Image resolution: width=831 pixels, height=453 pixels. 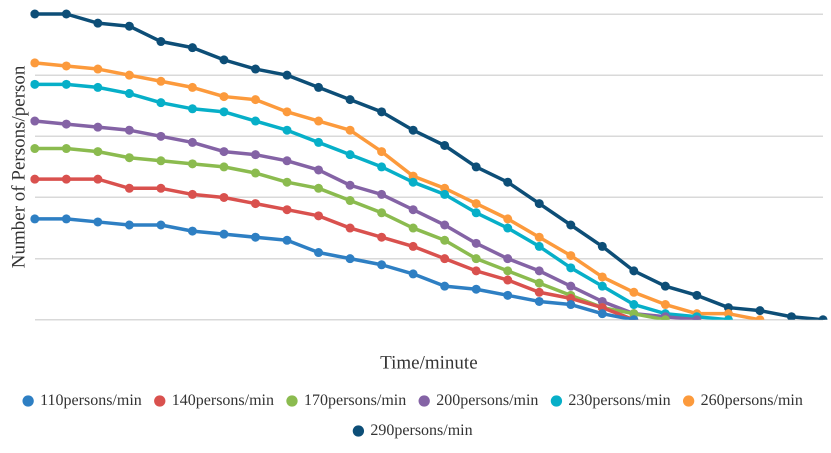 What do you see at coordinates (429, 363) in the screenshot?
I see `x-axis-title: Time/minute` at bounding box center [429, 363].